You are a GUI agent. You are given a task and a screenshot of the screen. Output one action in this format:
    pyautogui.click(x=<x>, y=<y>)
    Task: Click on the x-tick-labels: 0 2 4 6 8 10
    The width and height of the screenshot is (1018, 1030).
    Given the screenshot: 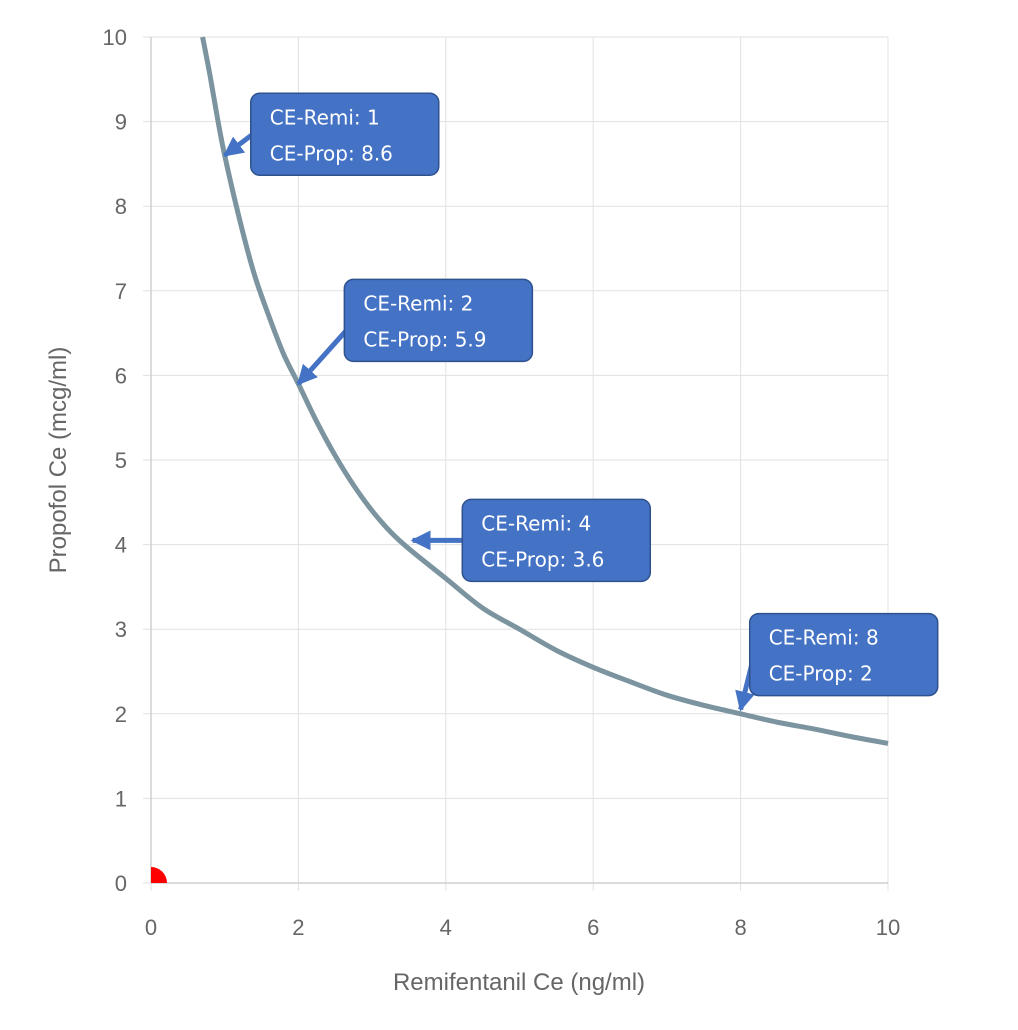 What is the action you would take?
    pyautogui.click(x=522, y=927)
    